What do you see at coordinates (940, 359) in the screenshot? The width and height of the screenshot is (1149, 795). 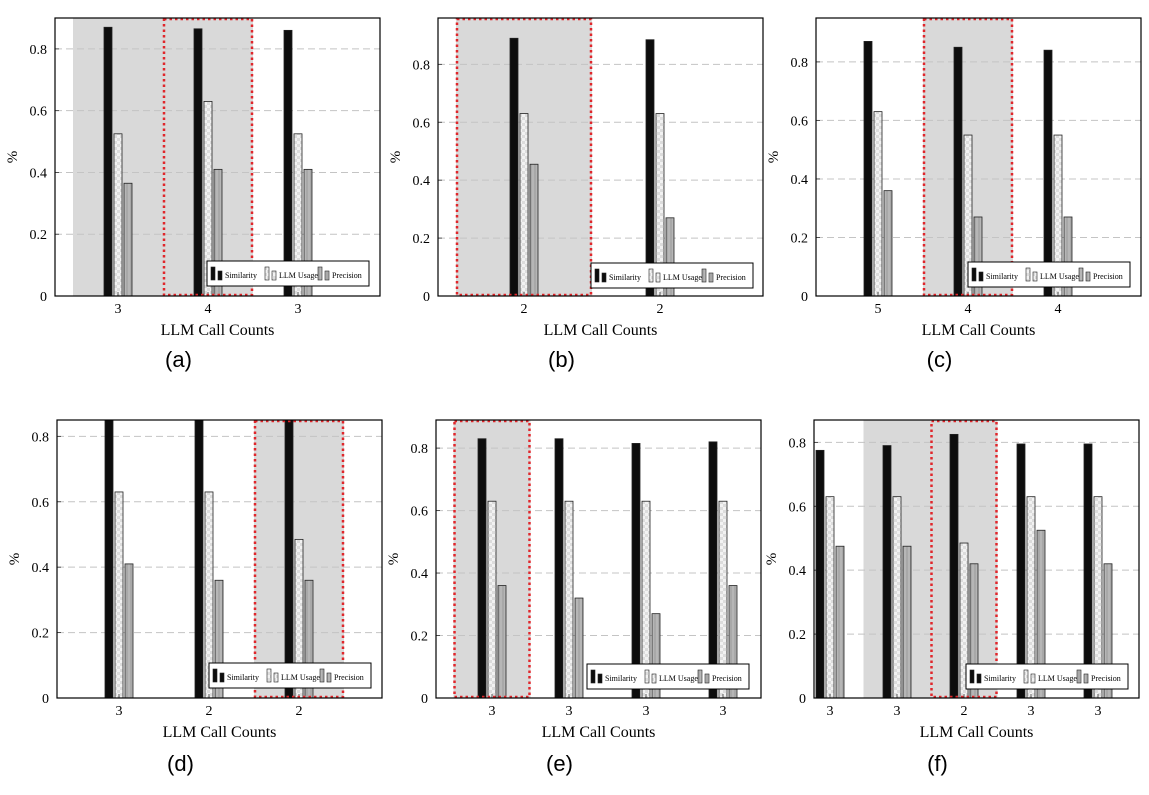 I see `panel-caption: (c)` at bounding box center [940, 359].